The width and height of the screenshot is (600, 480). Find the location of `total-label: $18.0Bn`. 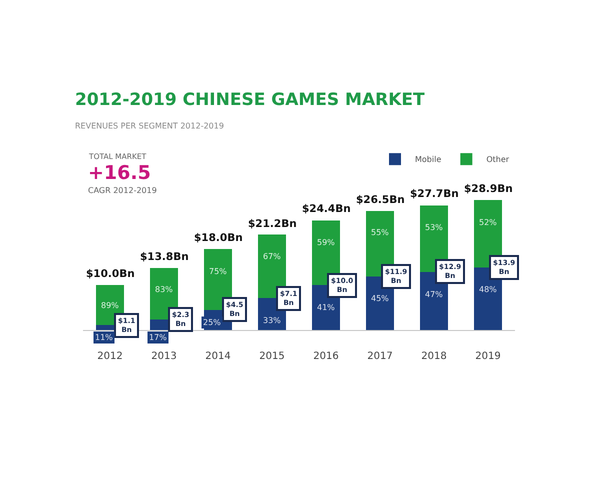

total-label: $18.0Bn is located at coordinates (218, 238).